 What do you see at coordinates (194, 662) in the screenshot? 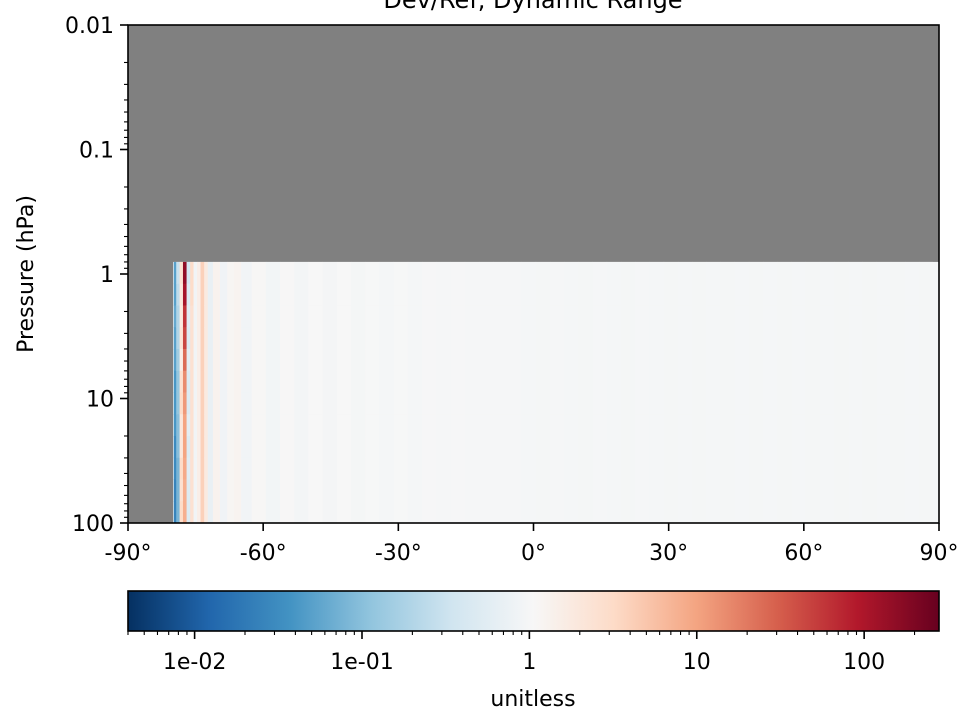
I see `colorbar-tick-label: 1e-02` at bounding box center [194, 662].